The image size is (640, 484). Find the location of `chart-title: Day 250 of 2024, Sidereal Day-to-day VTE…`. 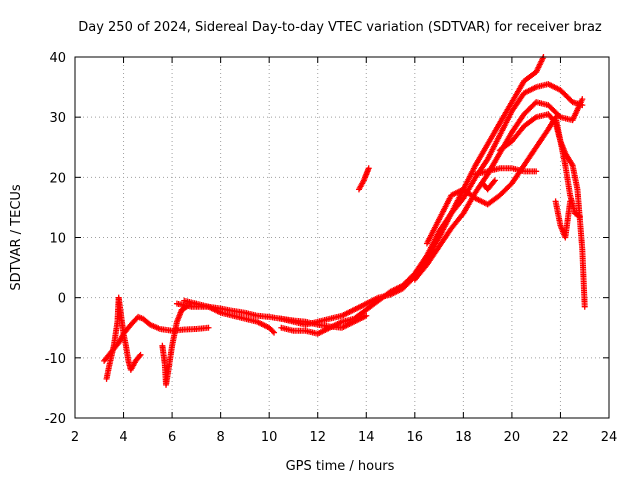

chart-title: Day 250 of 2024, Sidereal Day-to-day VTE… is located at coordinates (340, 27).